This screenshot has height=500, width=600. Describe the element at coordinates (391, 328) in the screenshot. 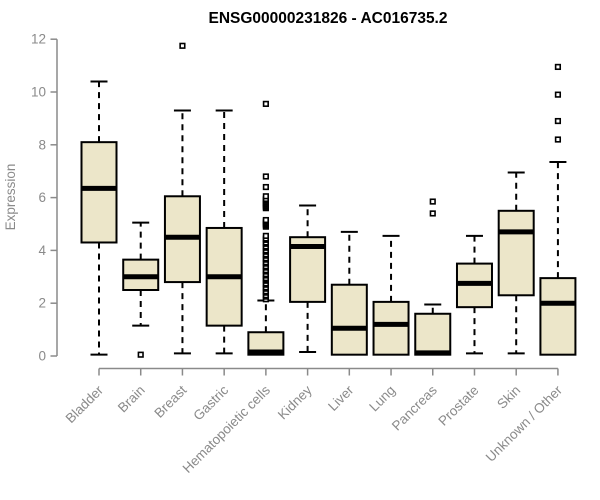

I see `box-lung` at that location.